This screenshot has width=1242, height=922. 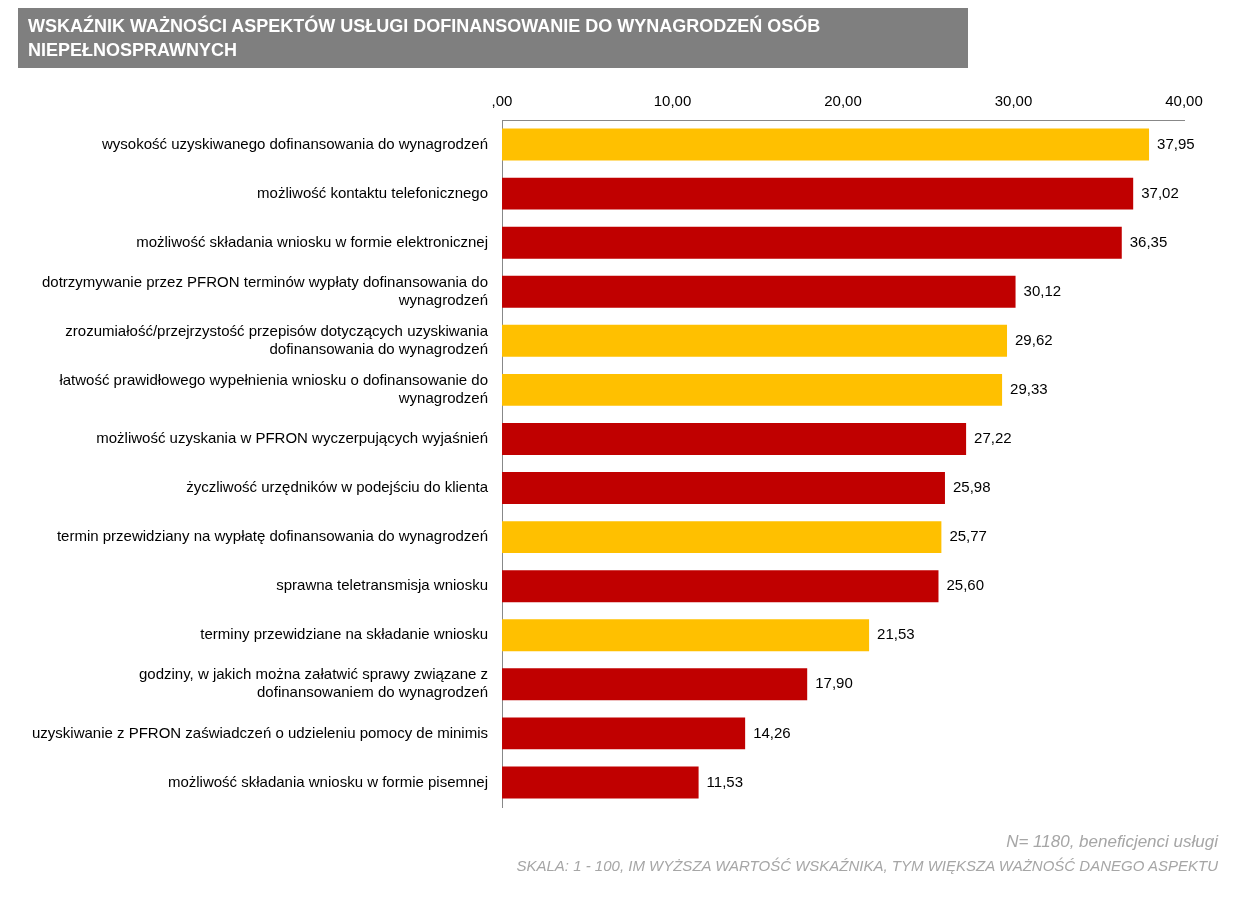 I want to click on data-label: 29,62, so click(x=1034, y=339).